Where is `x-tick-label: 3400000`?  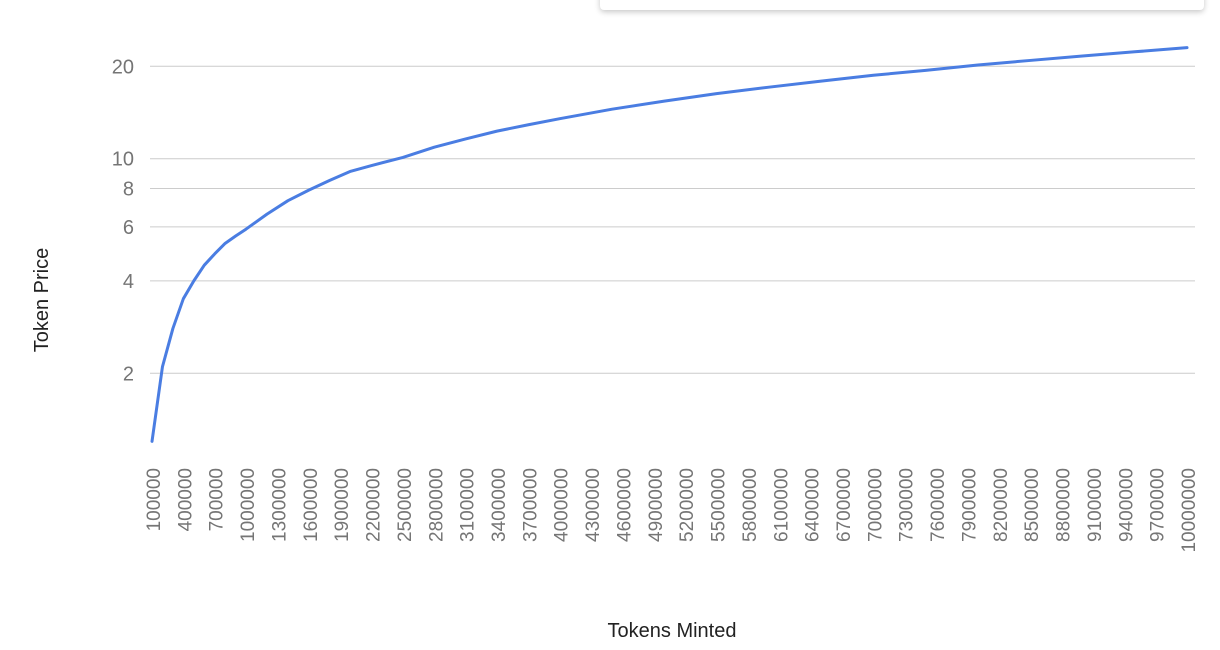 x-tick-label: 3400000 is located at coordinates (499, 505).